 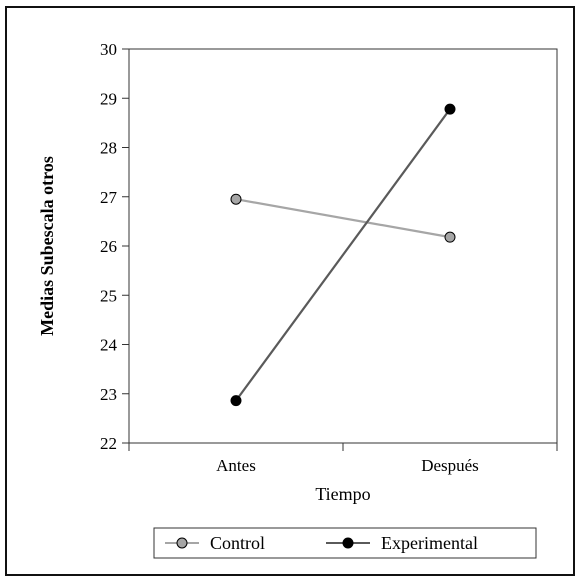 I want to click on y-tick-label: 27, so click(x=109, y=197).